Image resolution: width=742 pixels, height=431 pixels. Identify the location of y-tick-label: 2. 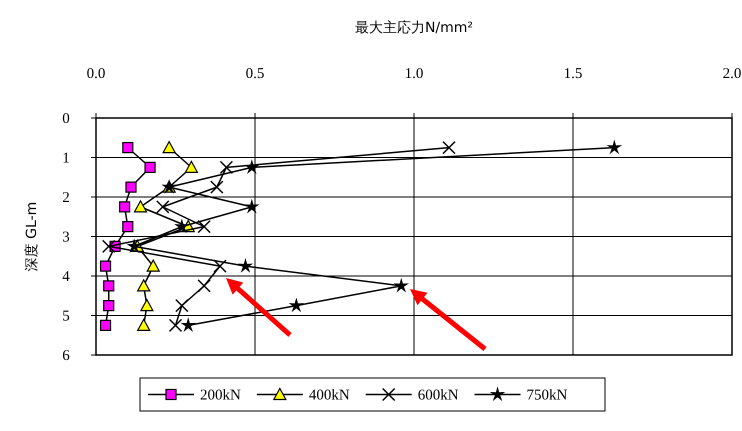
(66, 198).